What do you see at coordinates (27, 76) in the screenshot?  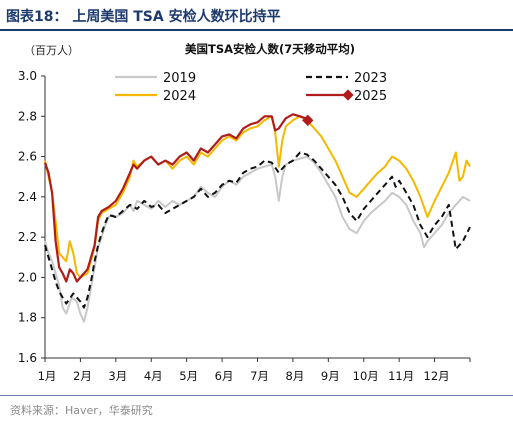 I see `y-tick-label: 3.0` at bounding box center [27, 76].